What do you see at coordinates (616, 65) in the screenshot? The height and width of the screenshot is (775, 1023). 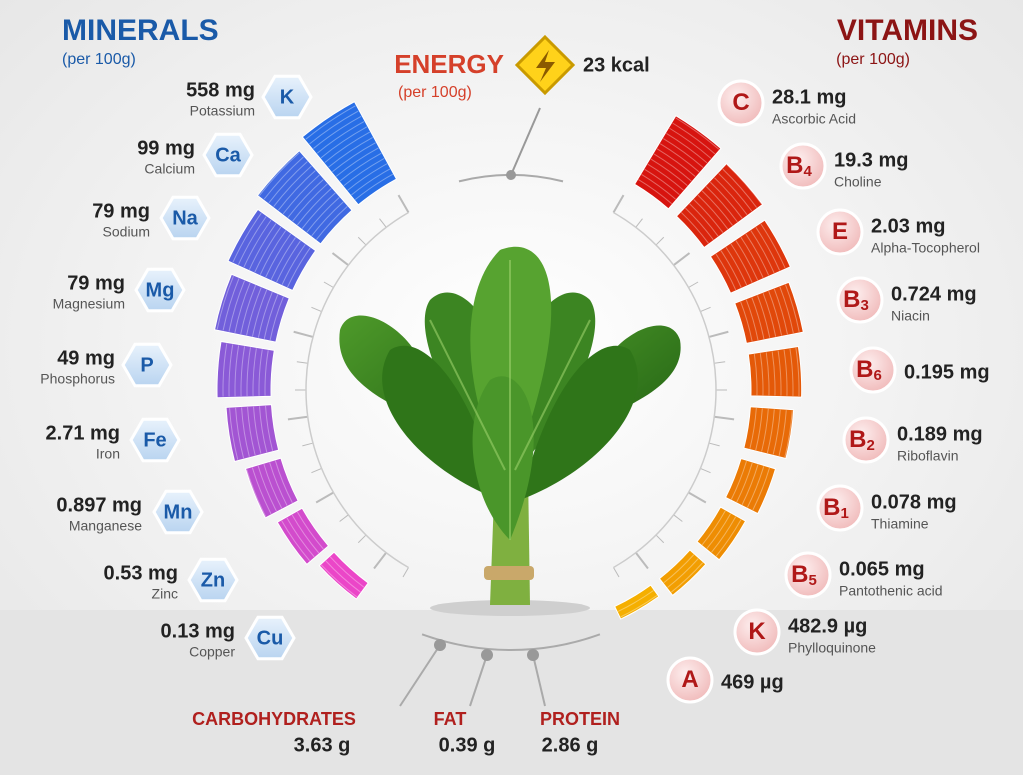 I see `energy-amount: 23 kcal` at bounding box center [616, 65].